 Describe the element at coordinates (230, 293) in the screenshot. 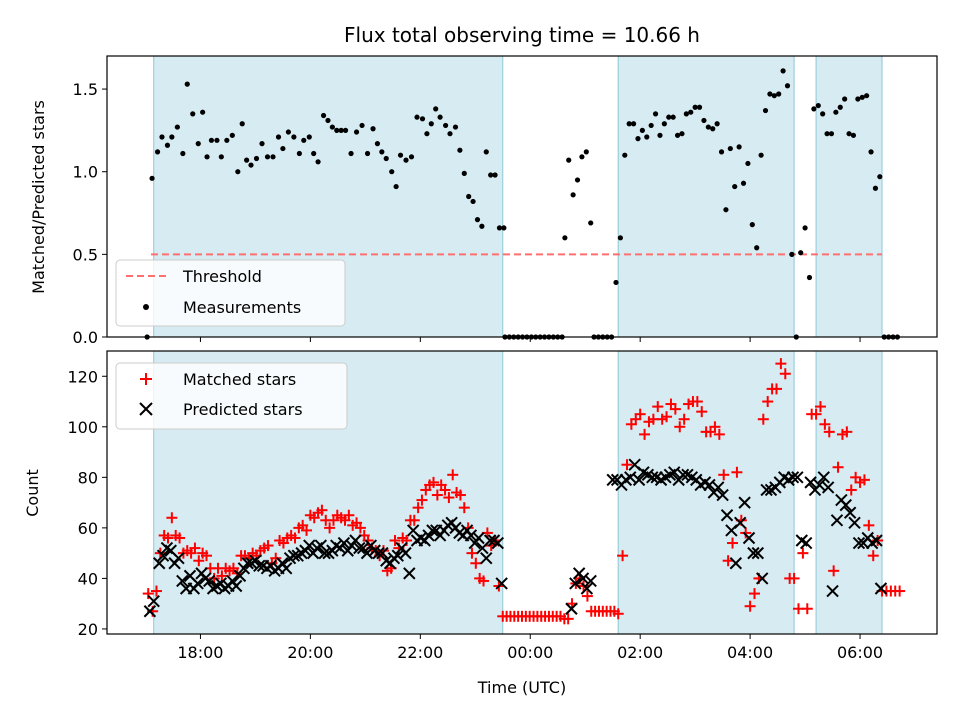

I see `top-legend: Threshold Measurements` at that location.